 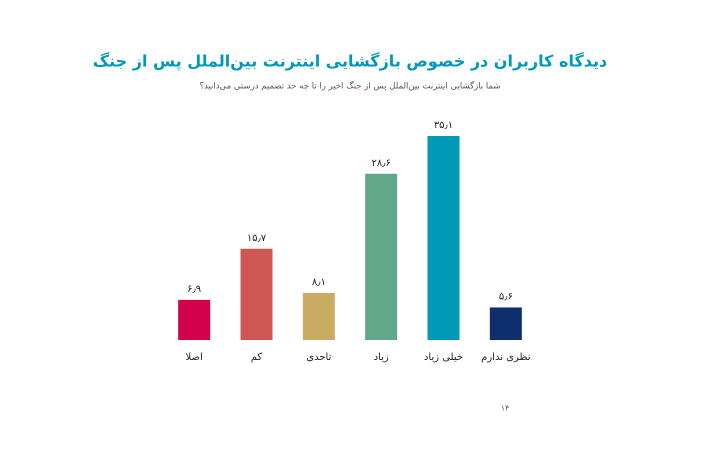 What do you see at coordinates (443, 357) in the screenshot?
I see `x-tick-label: خیلی زیاد` at bounding box center [443, 357].